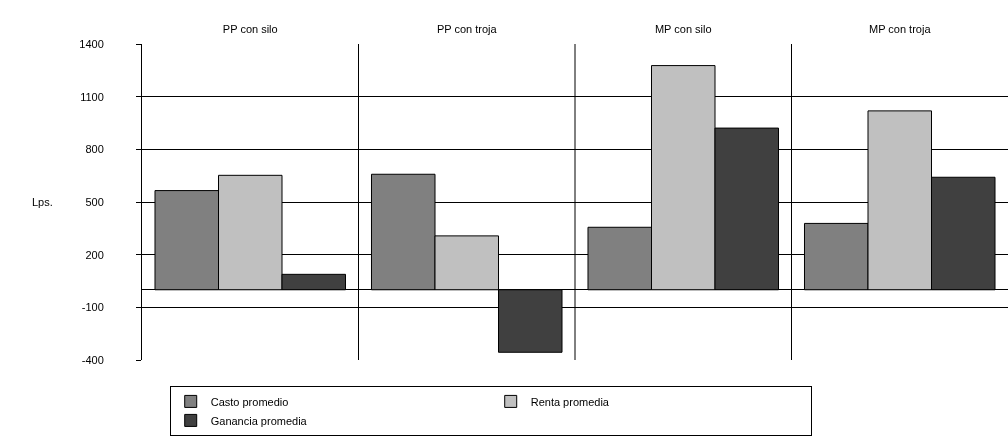 Image resolution: width=1008 pixels, height=436 pixels. What do you see at coordinates (42, 202) in the screenshot?
I see `y-axis-title: Lps.` at bounding box center [42, 202].